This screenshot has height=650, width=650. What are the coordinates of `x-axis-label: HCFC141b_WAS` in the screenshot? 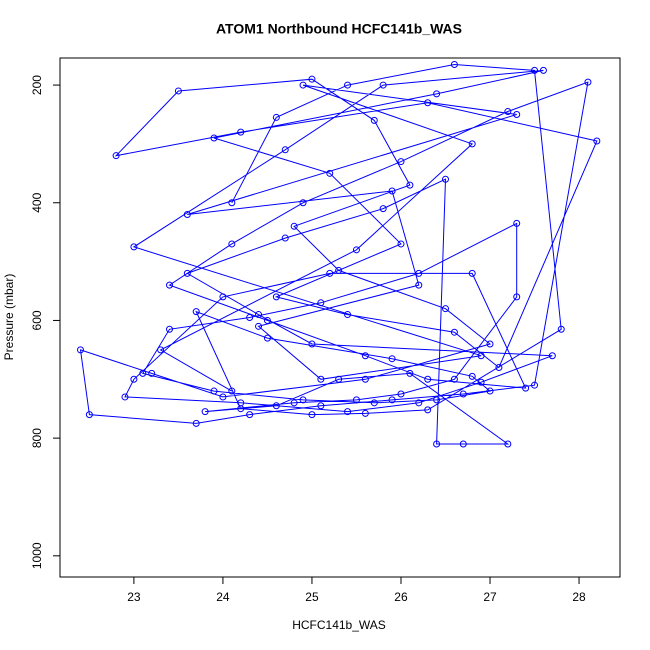 It's located at (339, 625).